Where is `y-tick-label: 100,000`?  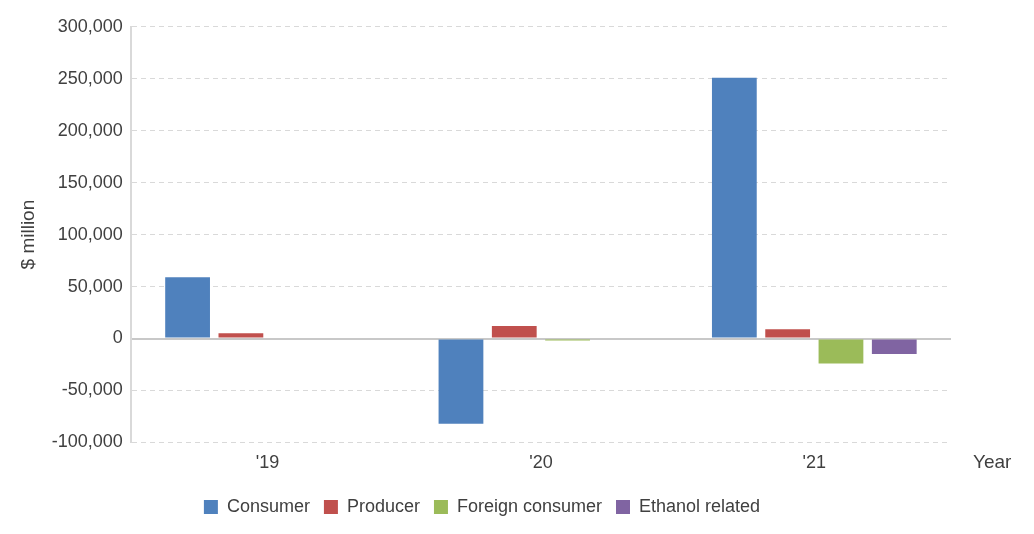
y-tick-label: 100,000 is located at coordinates (90, 233).